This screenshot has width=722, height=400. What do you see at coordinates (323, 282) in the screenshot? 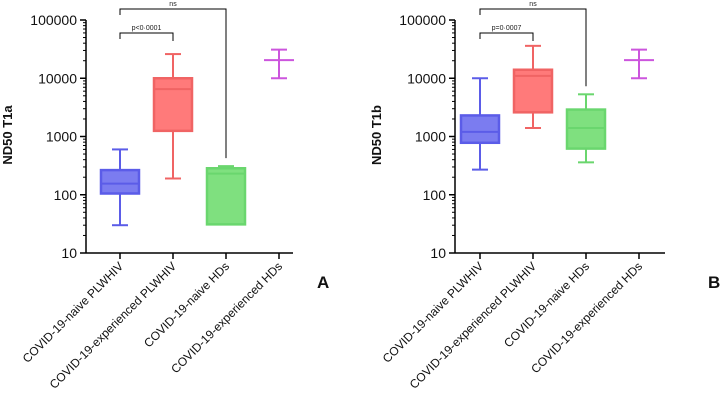
I see `panel-label-a: A` at bounding box center [323, 282].